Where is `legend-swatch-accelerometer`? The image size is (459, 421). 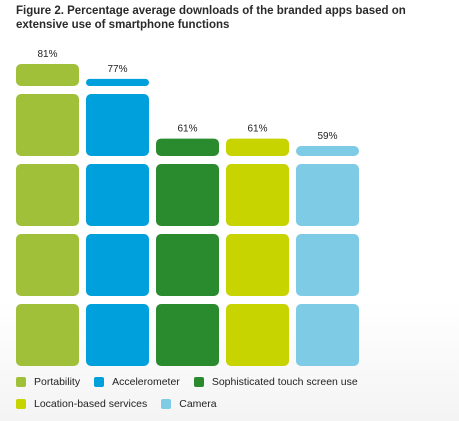
legend-swatch-accelerometer is located at coordinates (99, 382).